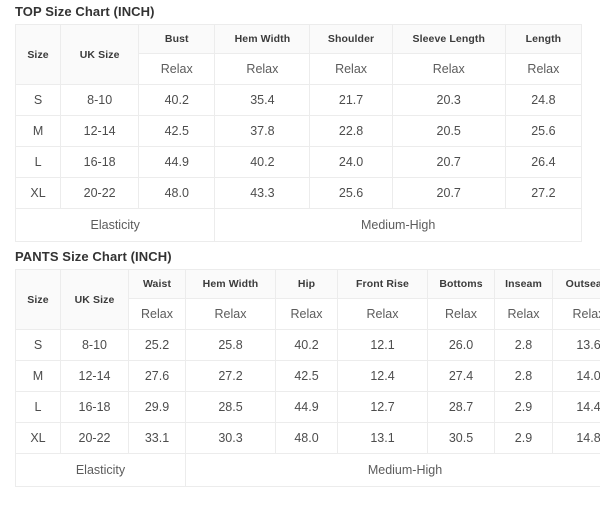  What do you see at coordinates (461, 407) in the screenshot?
I see `pants-row-2-bottoms: 28.7` at bounding box center [461, 407].